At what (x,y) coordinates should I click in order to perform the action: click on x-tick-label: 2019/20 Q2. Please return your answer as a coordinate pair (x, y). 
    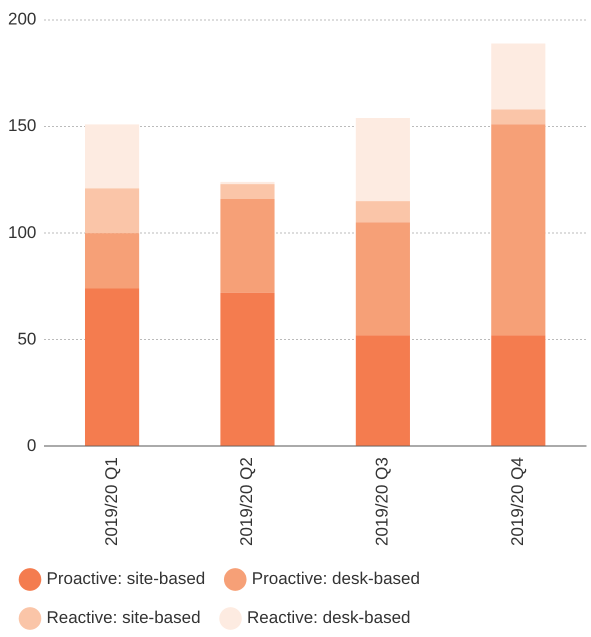
    Looking at the image, I should click on (246, 501).